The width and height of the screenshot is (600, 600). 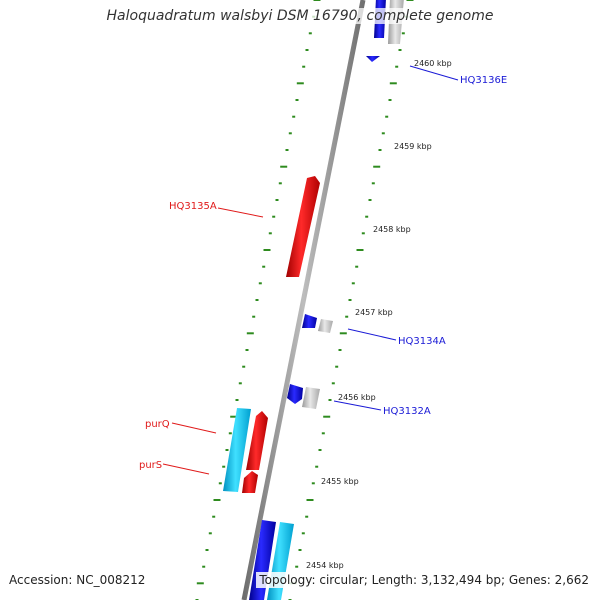 What do you see at coordinates (309, 321) in the screenshot?
I see `gene-HQ3134A` at bounding box center [309, 321].